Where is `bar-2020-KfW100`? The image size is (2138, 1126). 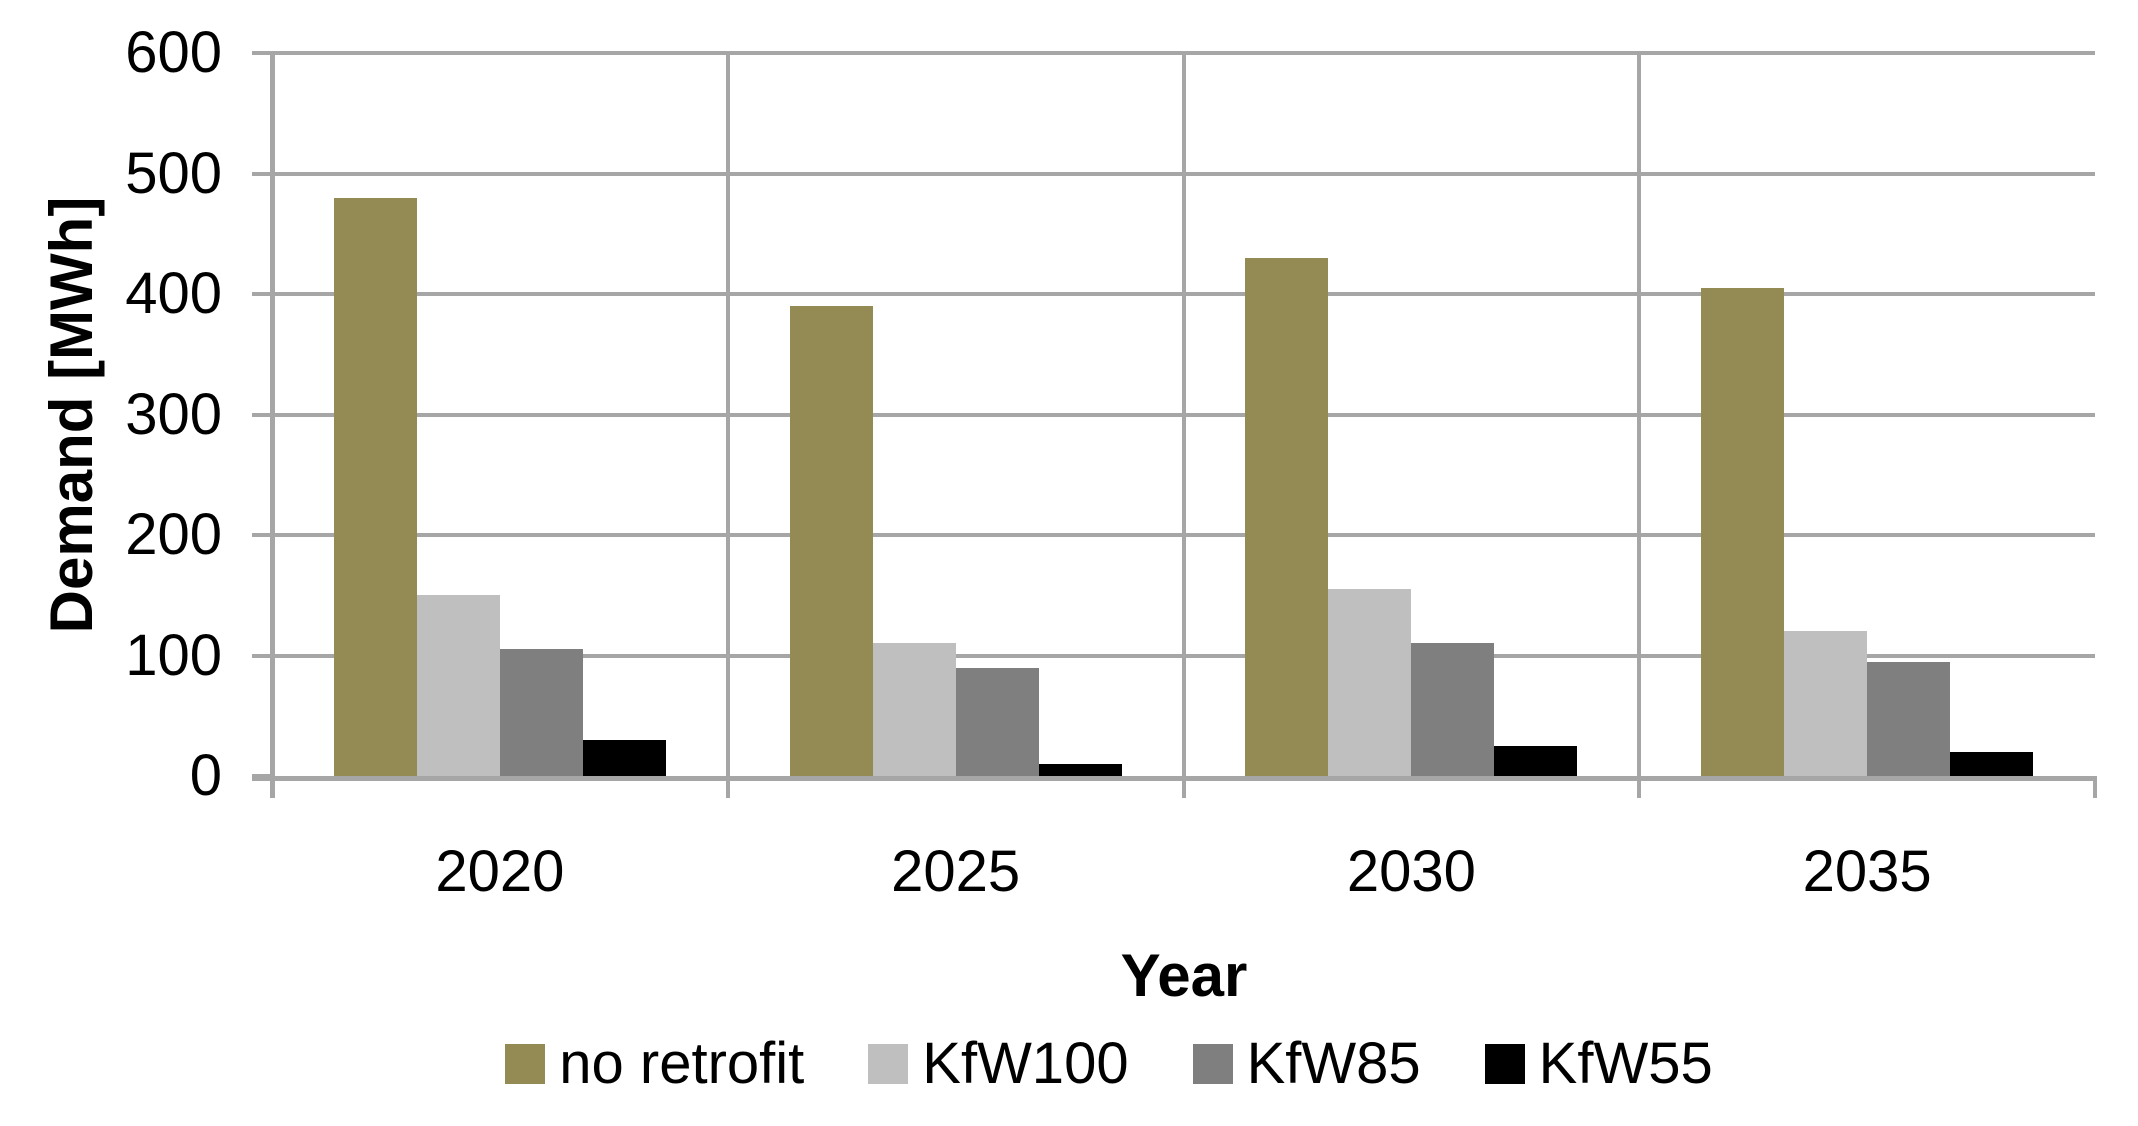 bar-2020-KfW100 is located at coordinates (458, 685).